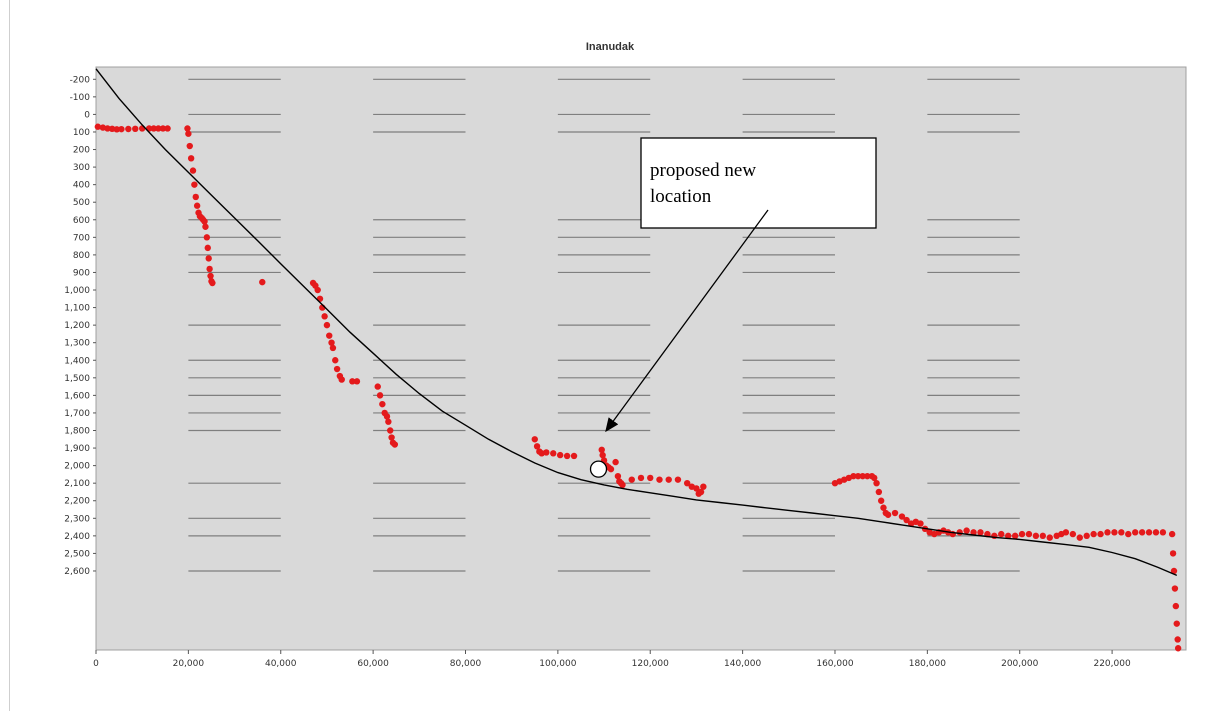 This screenshot has height=711, width=1208. Describe the element at coordinates (81, 203) in the screenshot. I see `y-tick-label: 500` at that location.